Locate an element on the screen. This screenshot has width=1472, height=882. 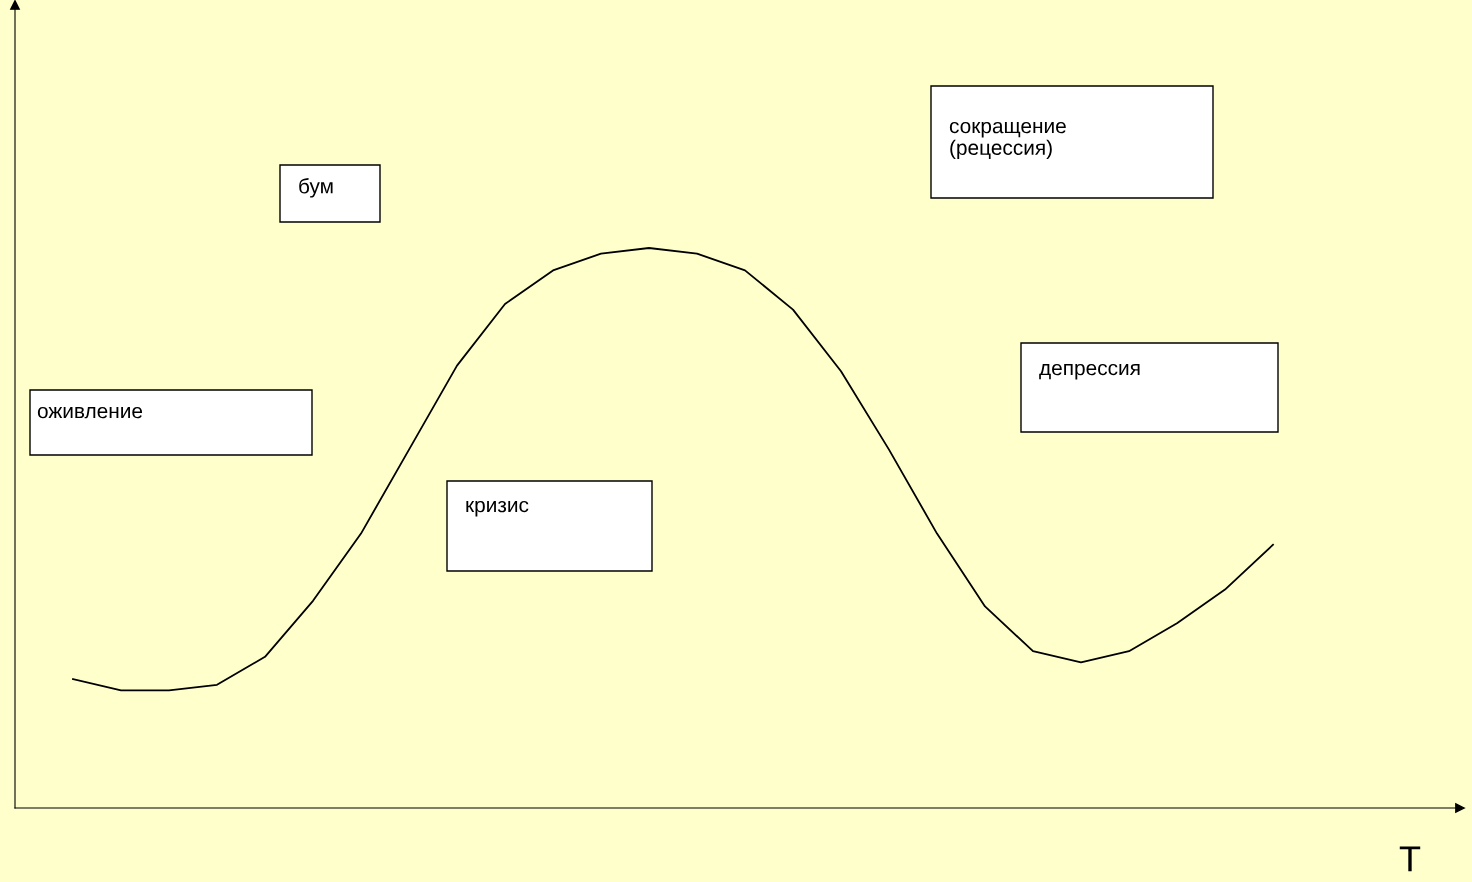
annotation: оживление is located at coordinates (90, 412).